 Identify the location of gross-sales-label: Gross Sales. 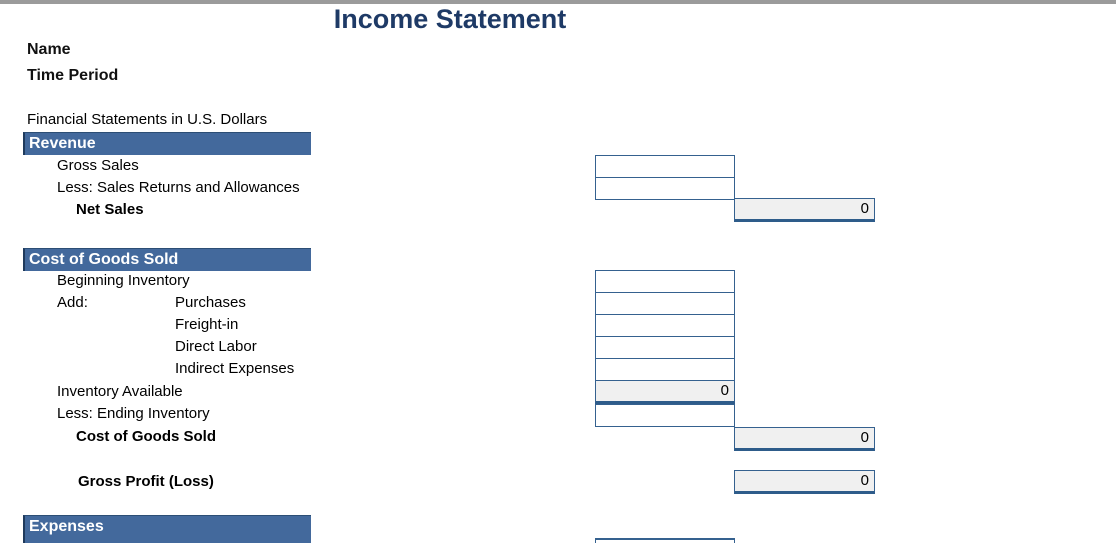
(98, 165).